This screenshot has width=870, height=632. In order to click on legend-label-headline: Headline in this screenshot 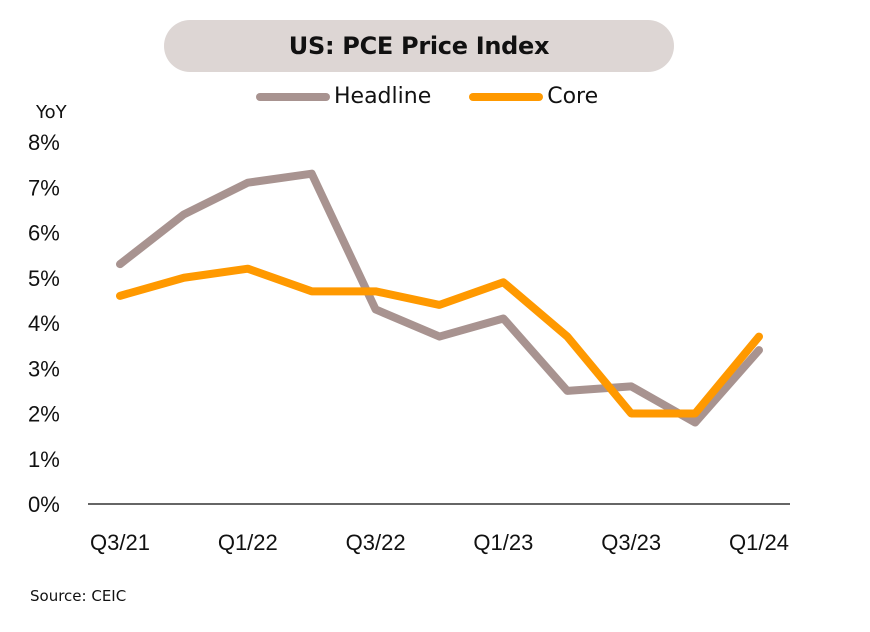, I will do `click(383, 96)`.